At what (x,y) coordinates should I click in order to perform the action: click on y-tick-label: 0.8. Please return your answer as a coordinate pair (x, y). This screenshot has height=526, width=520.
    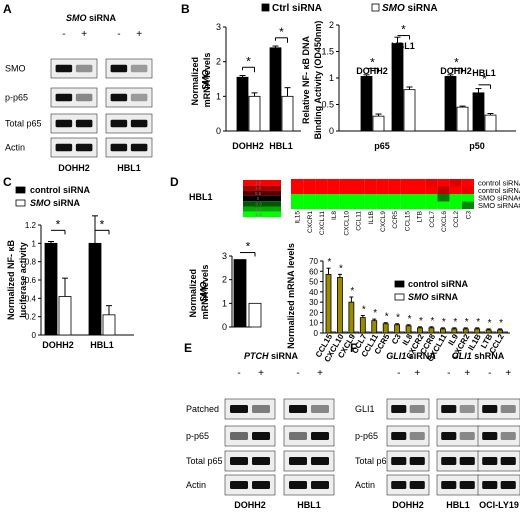
    Looking at the image, I should click on (31, 262).